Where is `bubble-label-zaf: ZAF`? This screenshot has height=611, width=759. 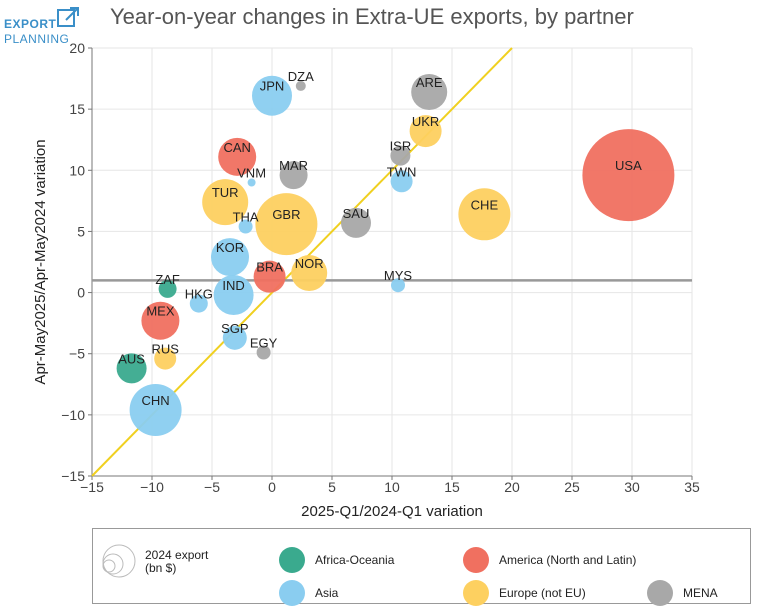 bubble-label-zaf: ZAF is located at coordinates (167, 279).